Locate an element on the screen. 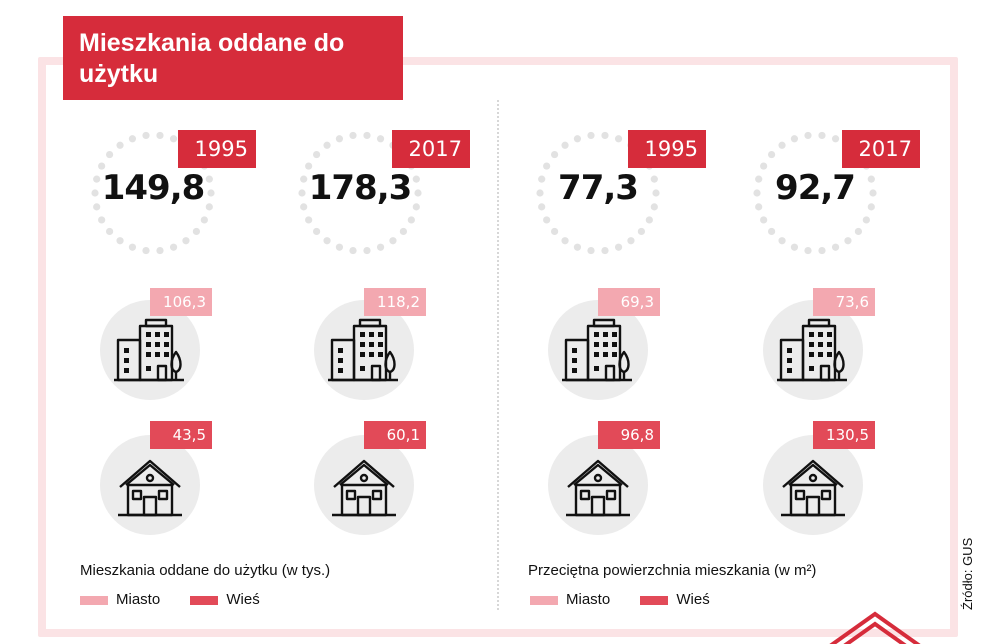 The width and height of the screenshot is (992, 644). total-value: 178,3 is located at coordinates (360, 188).